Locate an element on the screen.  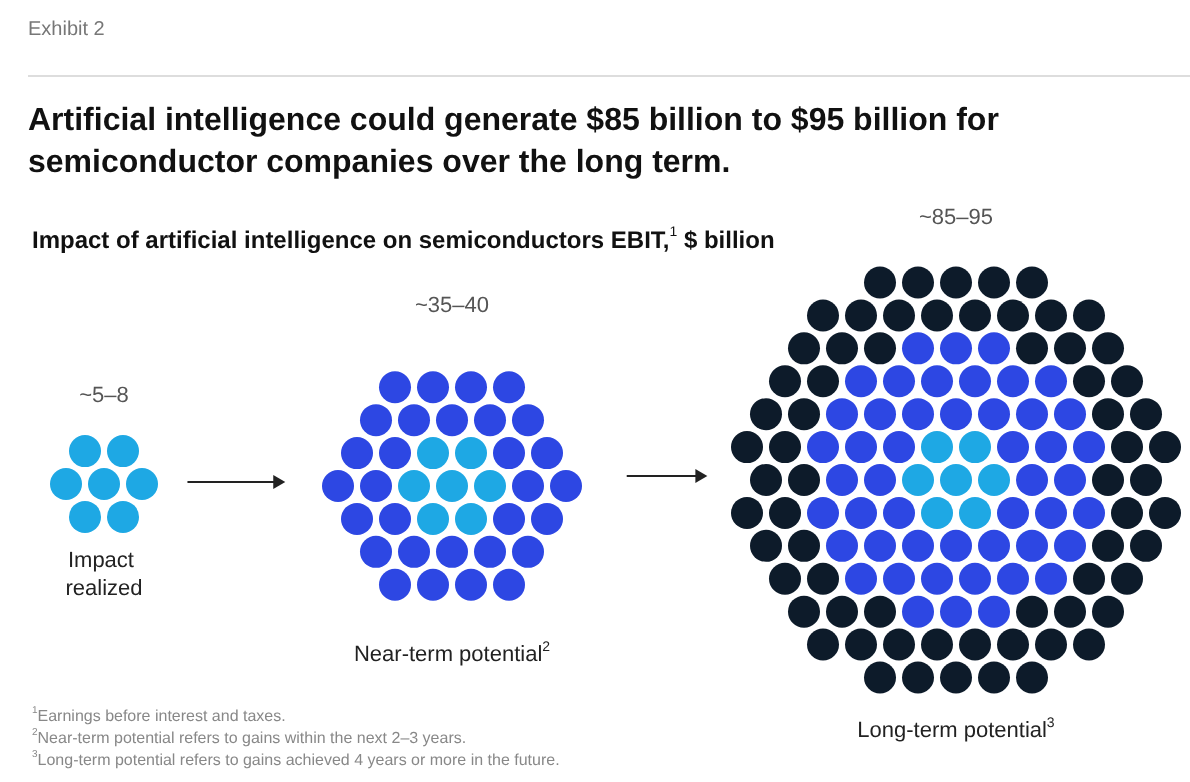
data-label: ~35–40 is located at coordinates (452, 306).